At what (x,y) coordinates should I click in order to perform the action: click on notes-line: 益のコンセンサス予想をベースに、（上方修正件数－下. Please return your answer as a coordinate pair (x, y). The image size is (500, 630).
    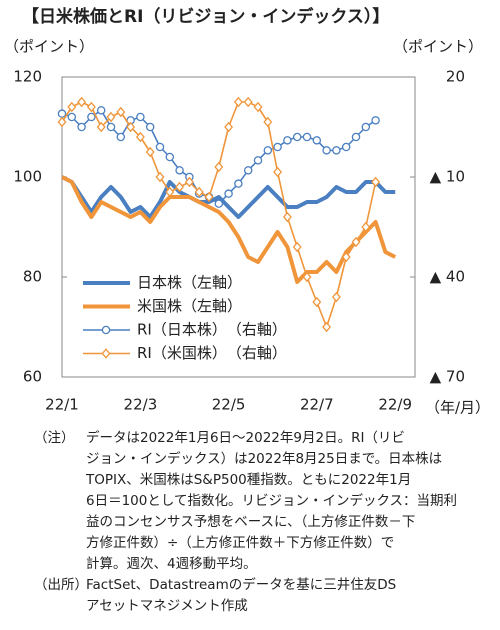
    Looking at the image, I should click on (251, 522).